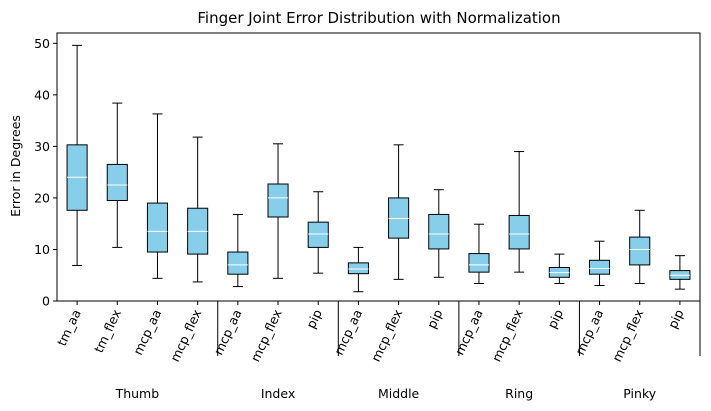 This screenshot has height=411, width=711. What do you see at coordinates (15, 166) in the screenshot?
I see `y-axis-label: Error in Degrees` at bounding box center [15, 166].